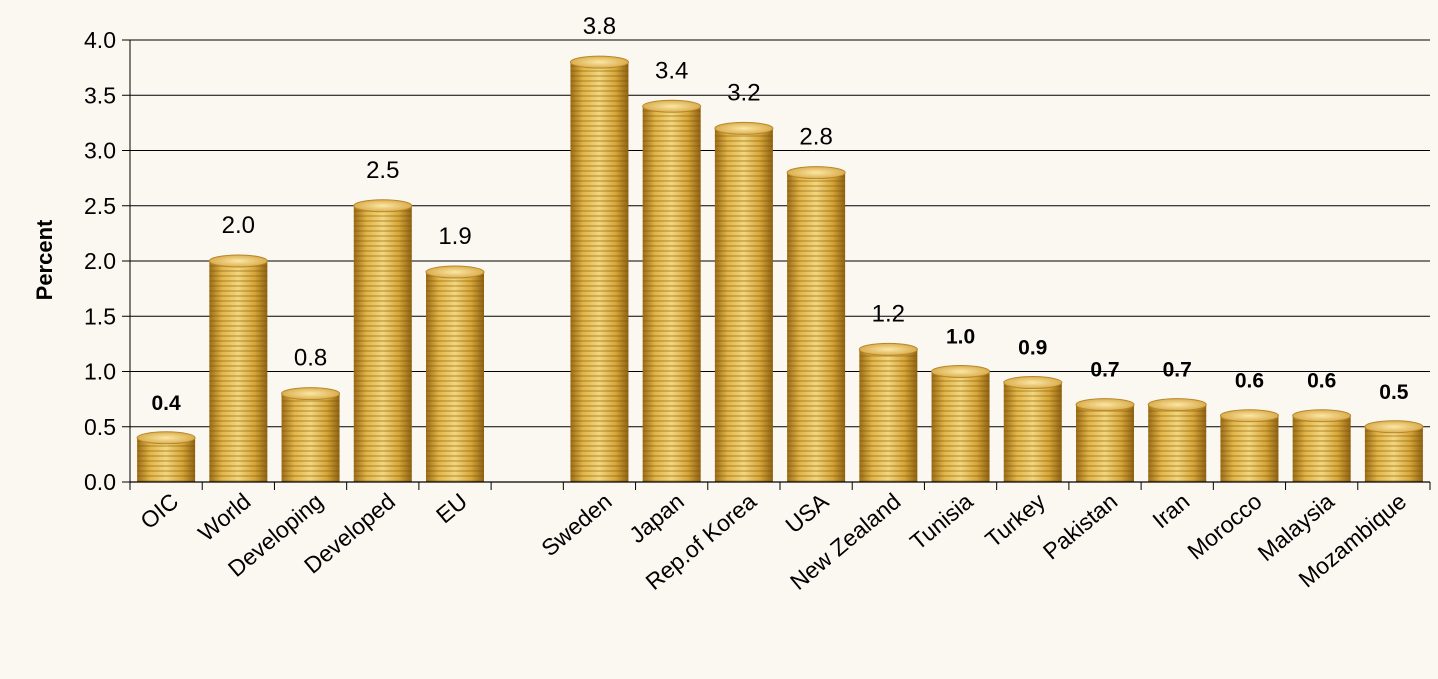 The image size is (1438, 679). What do you see at coordinates (1394, 392) in the screenshot?
I see `data-label: 0.5` at bounding box center [1394, 392].